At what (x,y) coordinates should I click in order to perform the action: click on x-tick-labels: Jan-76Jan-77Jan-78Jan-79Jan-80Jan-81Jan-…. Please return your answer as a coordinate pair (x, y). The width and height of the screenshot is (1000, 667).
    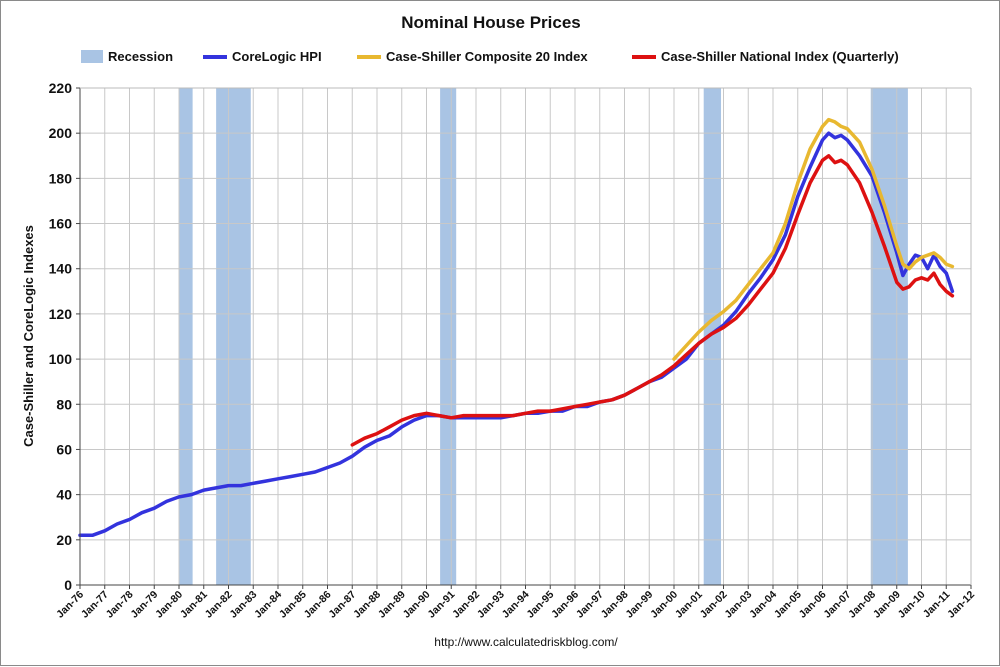
    Looking at the image, I should click on (515, 603).